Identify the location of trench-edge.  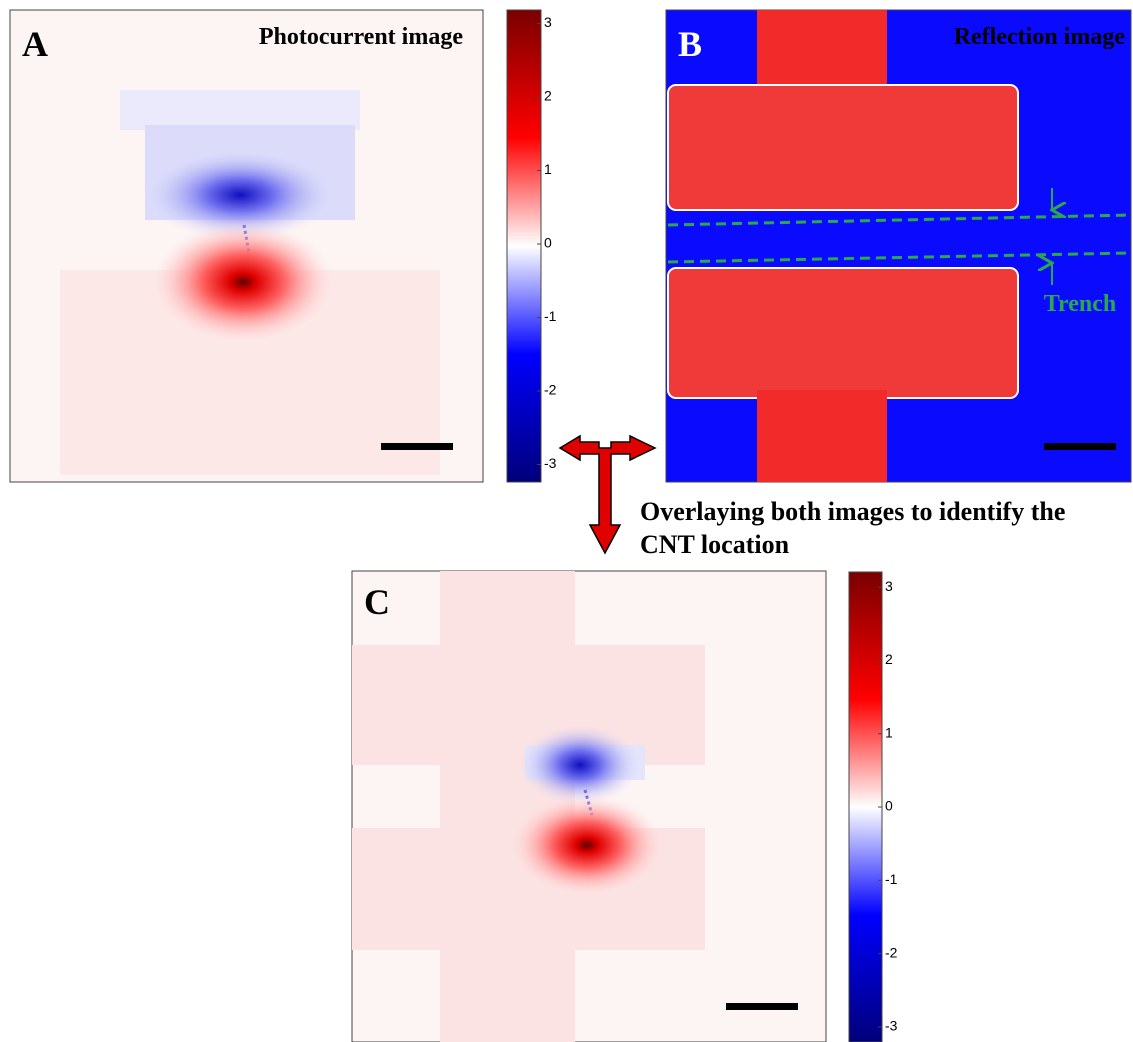
(899, 257).